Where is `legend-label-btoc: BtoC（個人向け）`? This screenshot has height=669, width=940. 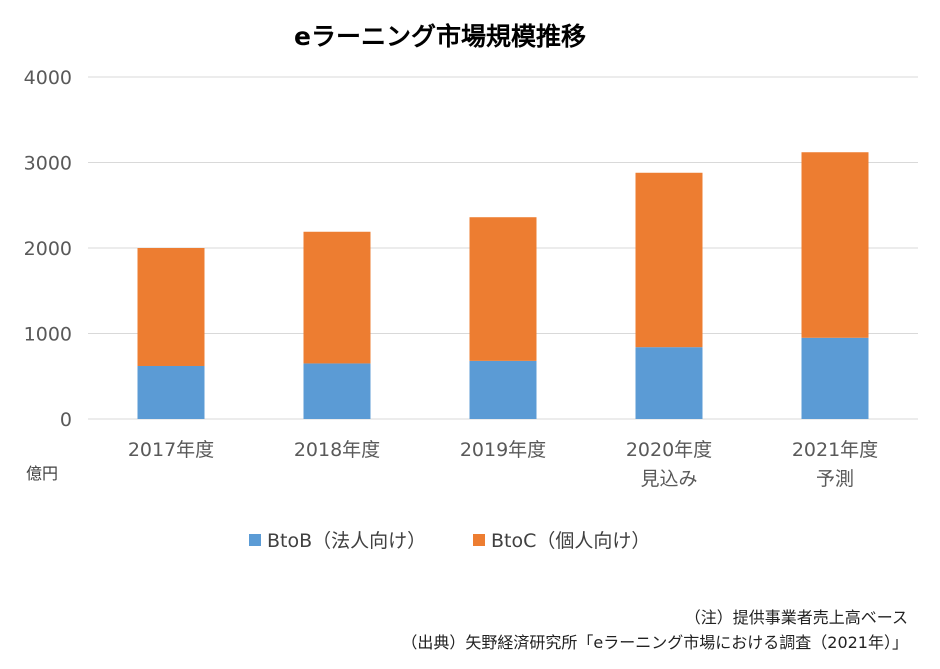 legend-label-btoc: BtoC（個人向け） is located at coordinates (570, 541).